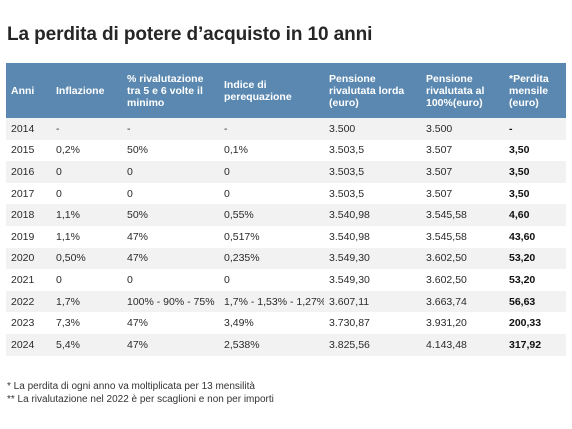 The image size is (572, 429). Describe the element at coordinates (23, 215) in the screenshot. I see `cell-anno: 2018` at that location.